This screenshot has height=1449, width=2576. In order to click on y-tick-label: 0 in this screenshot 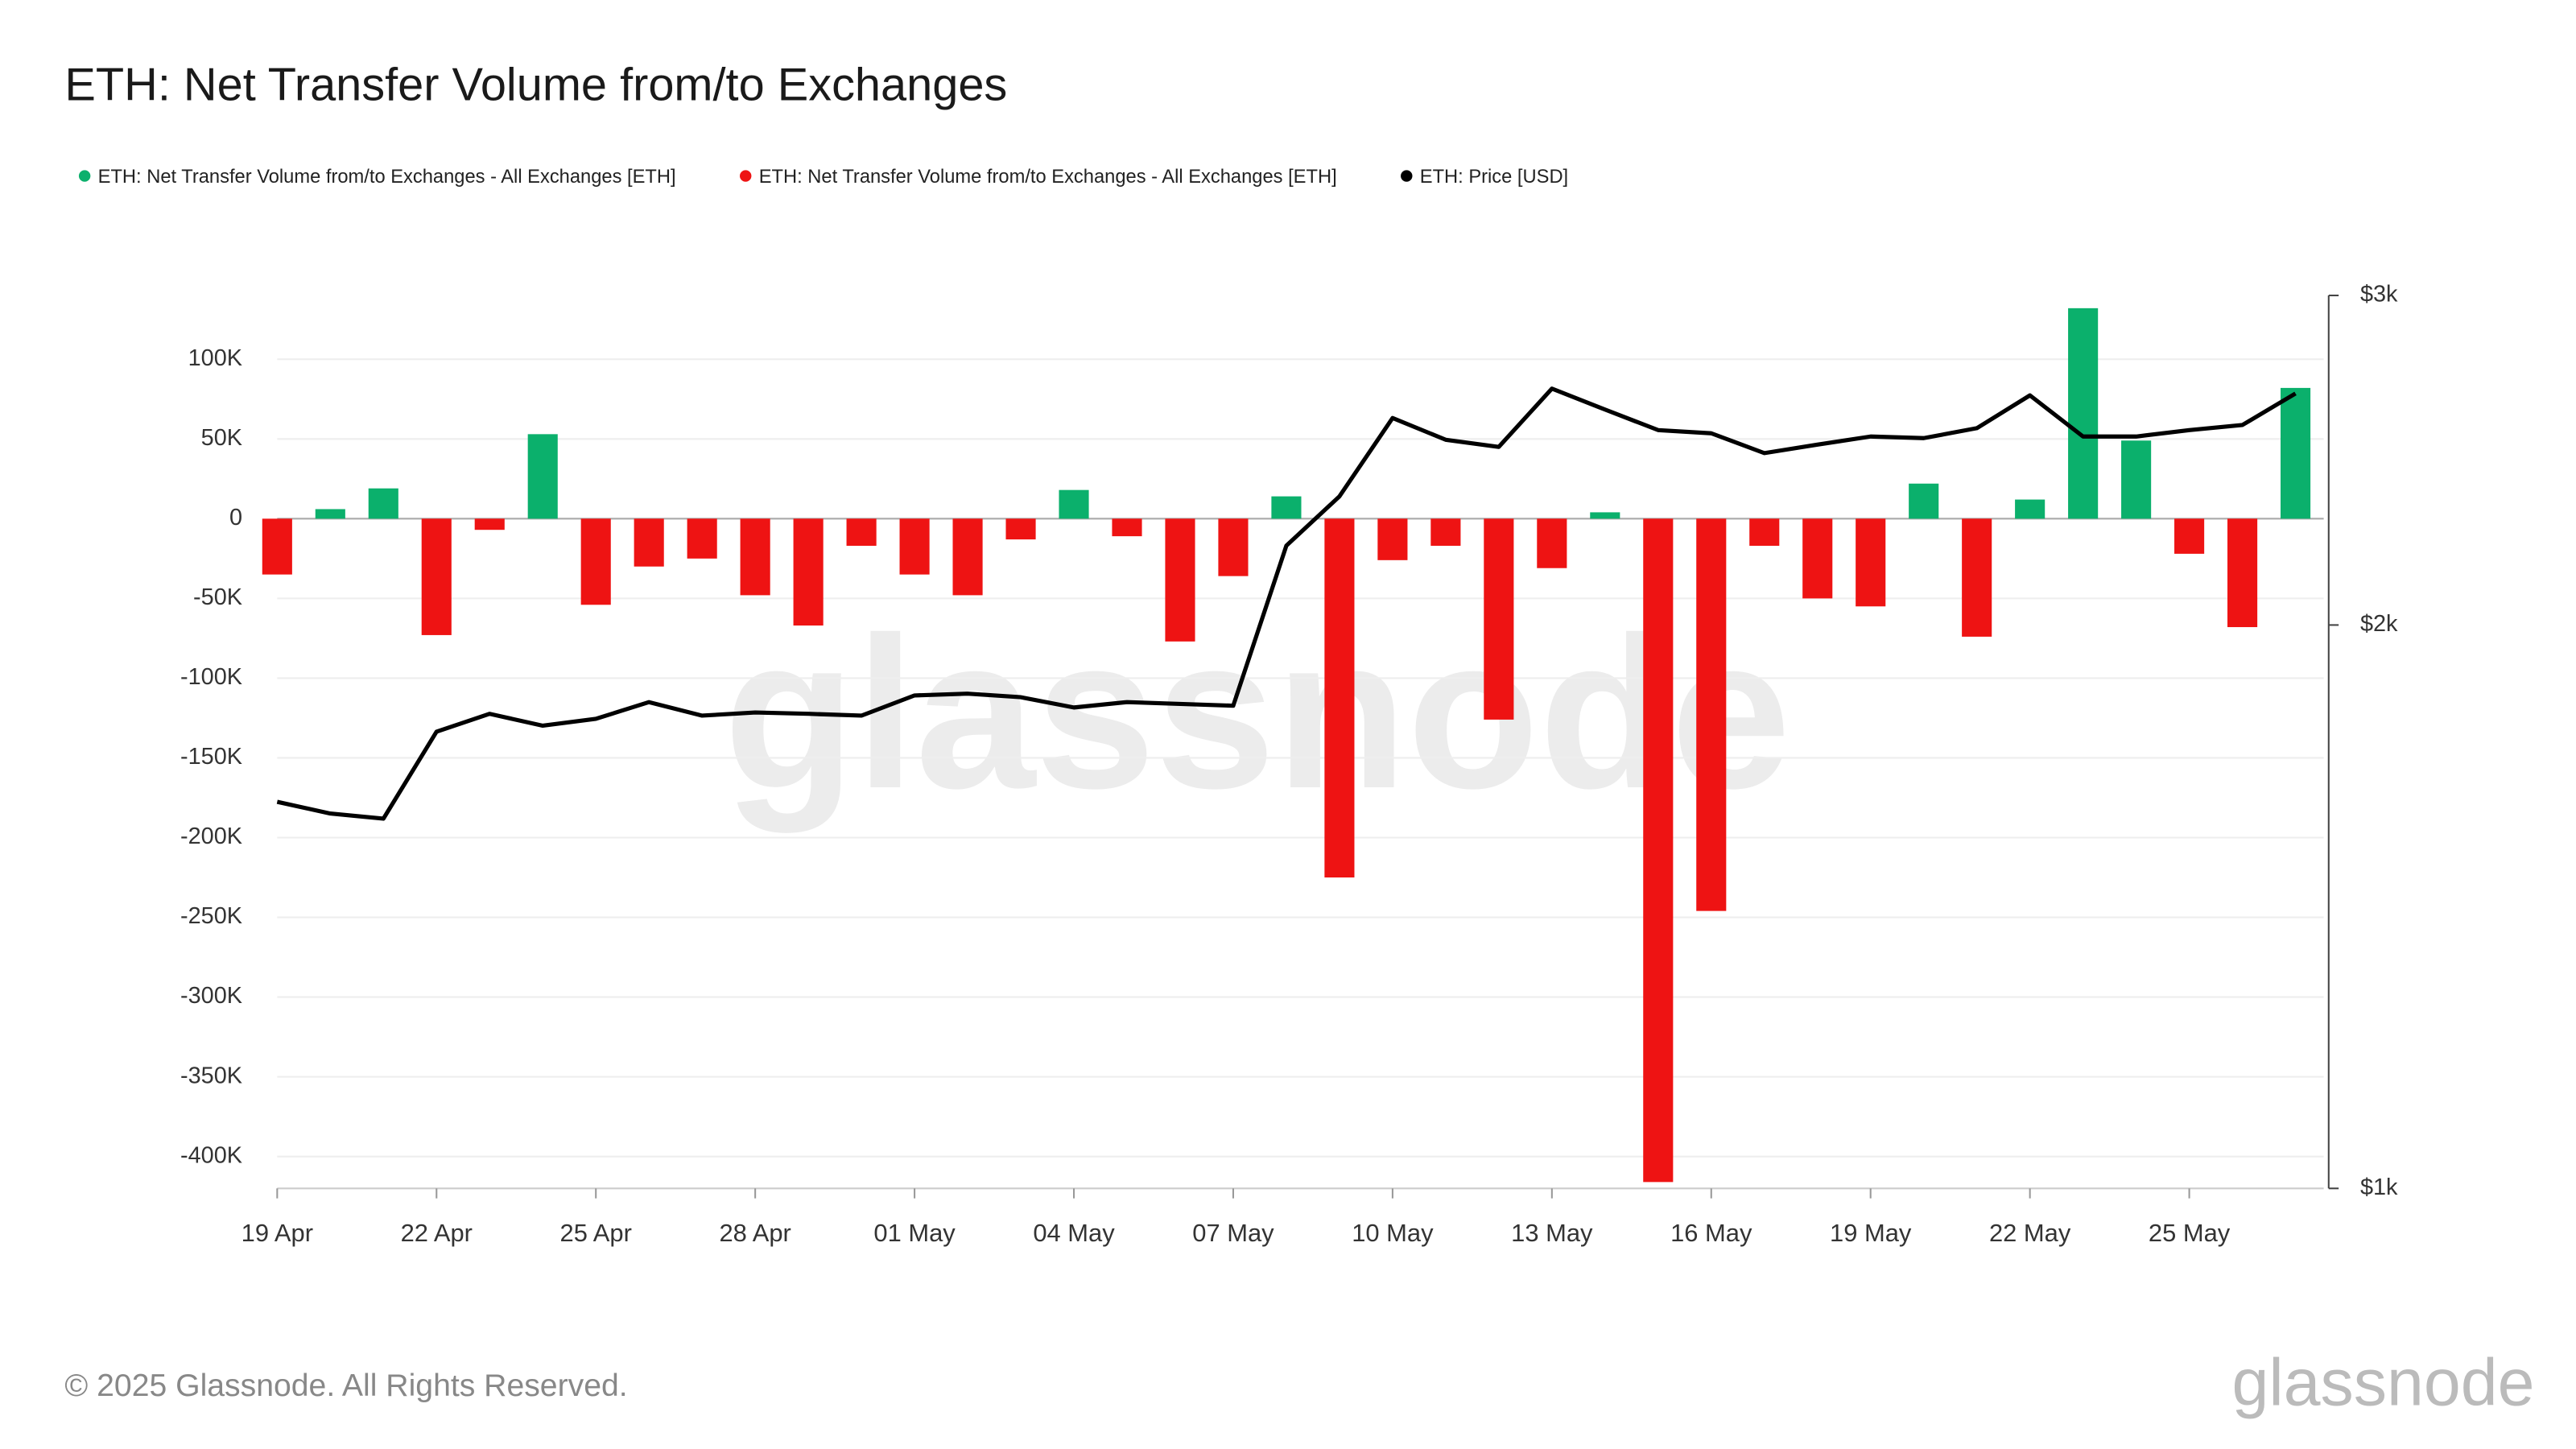, I will do `click(235, 517)`.